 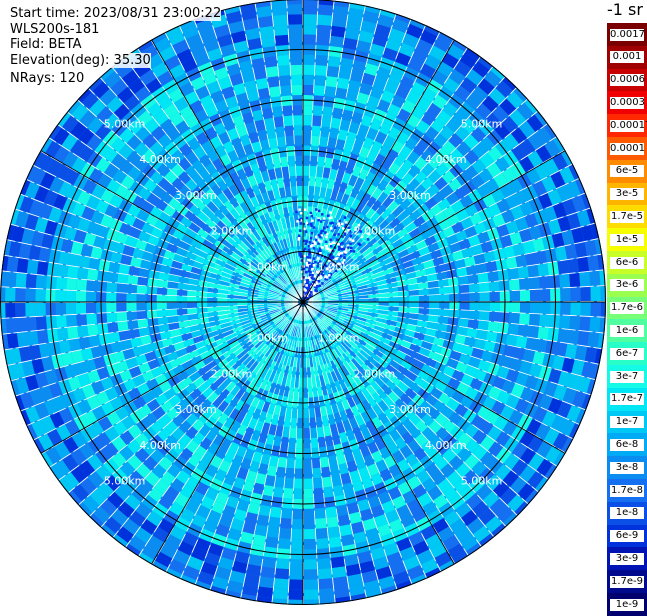 I want to click on colorbar-title: -1 sr, so click(x=625, y=9).